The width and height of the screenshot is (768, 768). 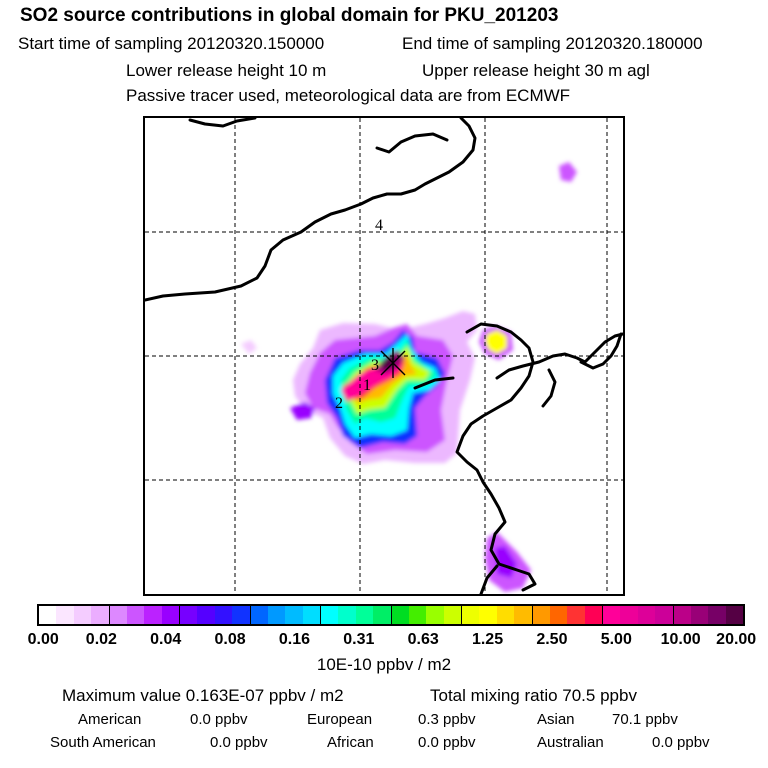 What do you see at coordinates (616, 639) in the screenshot?
I see `color-scale-tick-label: 5.00` at bounding box center [616, 639].